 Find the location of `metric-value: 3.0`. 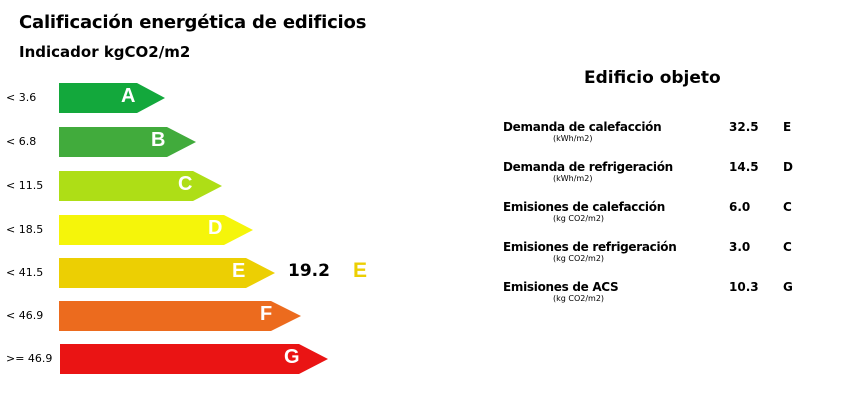

metric-value: 3.0 is located at coordinates (740, 247).